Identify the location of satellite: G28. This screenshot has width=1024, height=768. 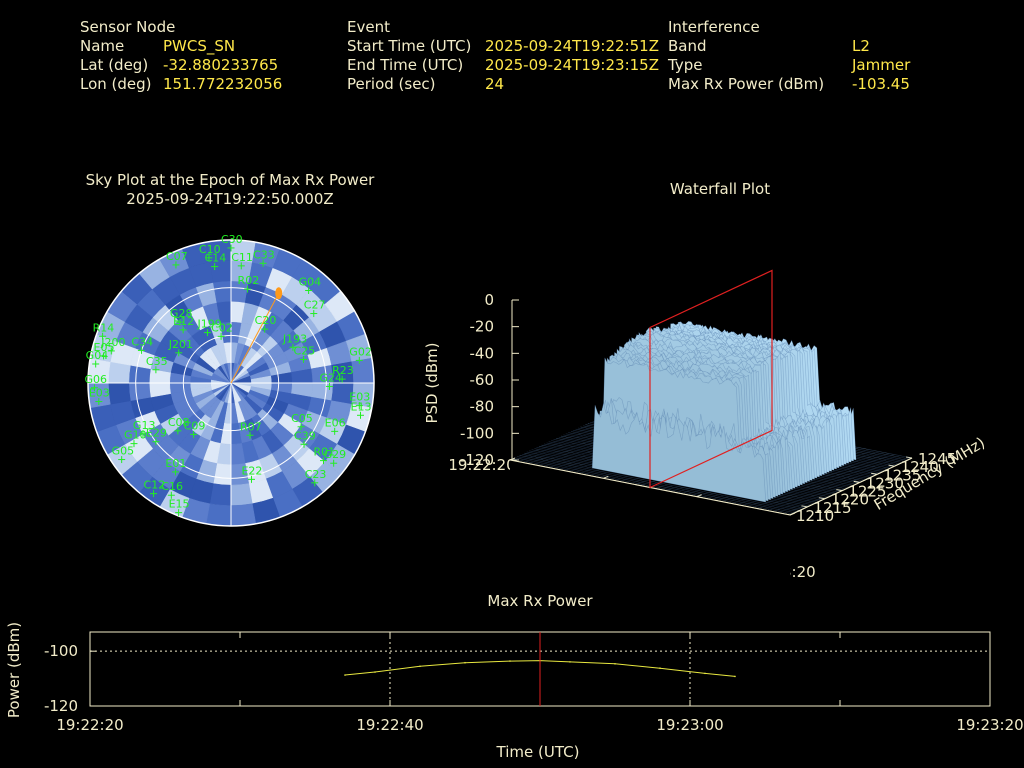
(181, 316).